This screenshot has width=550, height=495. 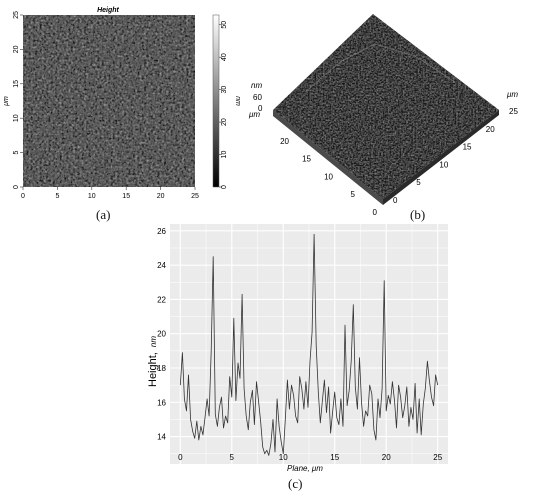 I want to click on chart-y-tick-label: 26, so click(x=161, y=231).